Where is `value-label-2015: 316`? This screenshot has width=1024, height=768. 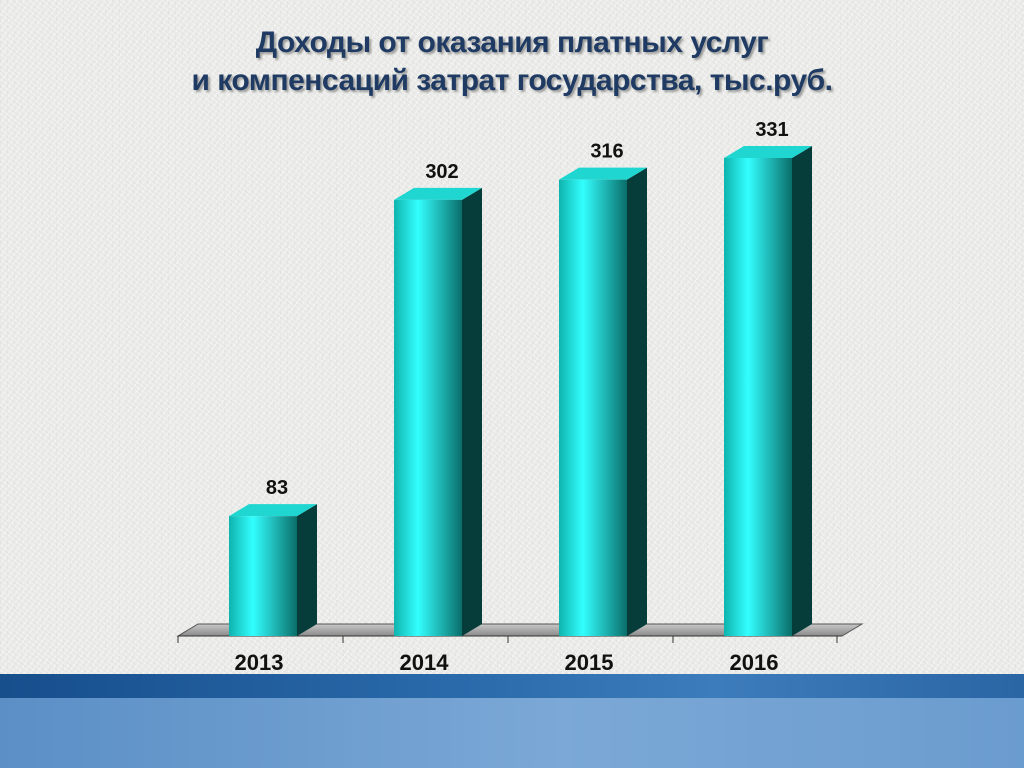 value-label-2015: 316 is located at coordinates (606, 152).